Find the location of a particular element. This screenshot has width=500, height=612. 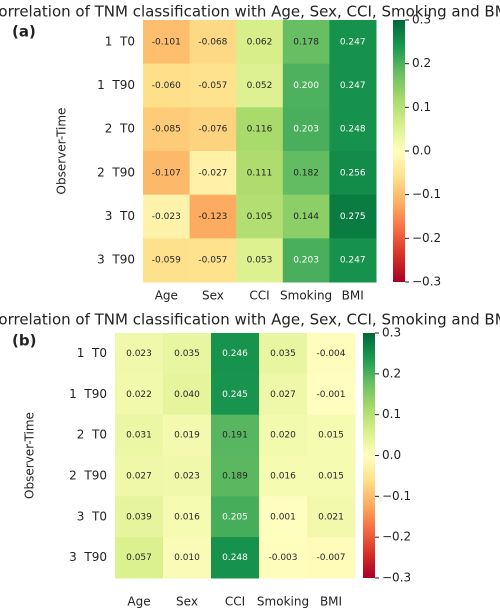

cell-label: 0.001 is located at coordinates (283, 517).